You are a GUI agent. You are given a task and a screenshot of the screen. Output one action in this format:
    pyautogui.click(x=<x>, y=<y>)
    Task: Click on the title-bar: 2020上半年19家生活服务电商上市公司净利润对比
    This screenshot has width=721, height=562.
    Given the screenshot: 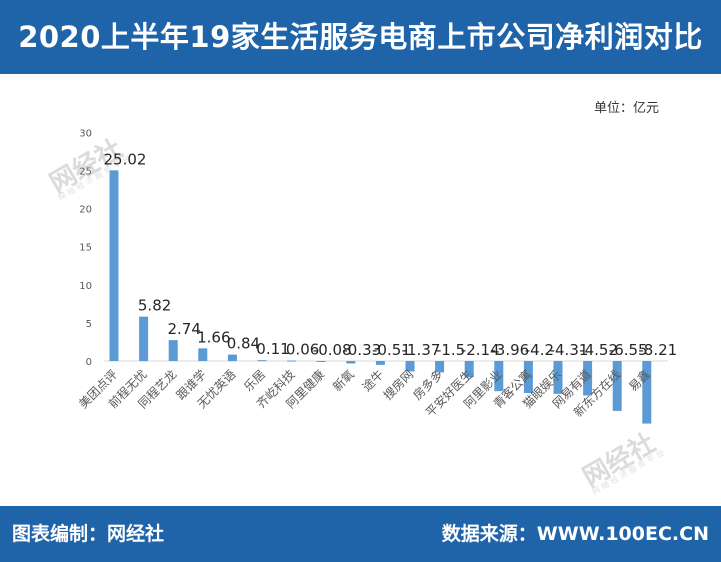 What is the action you would take?
    pyautogui.click(x=360, y=37)
    